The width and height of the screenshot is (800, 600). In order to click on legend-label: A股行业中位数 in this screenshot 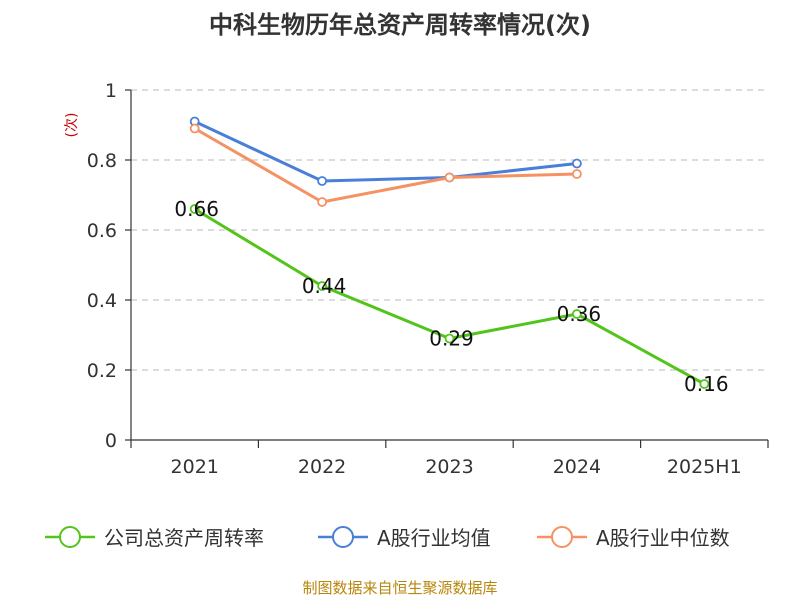, I will do `click(663, 538)`.